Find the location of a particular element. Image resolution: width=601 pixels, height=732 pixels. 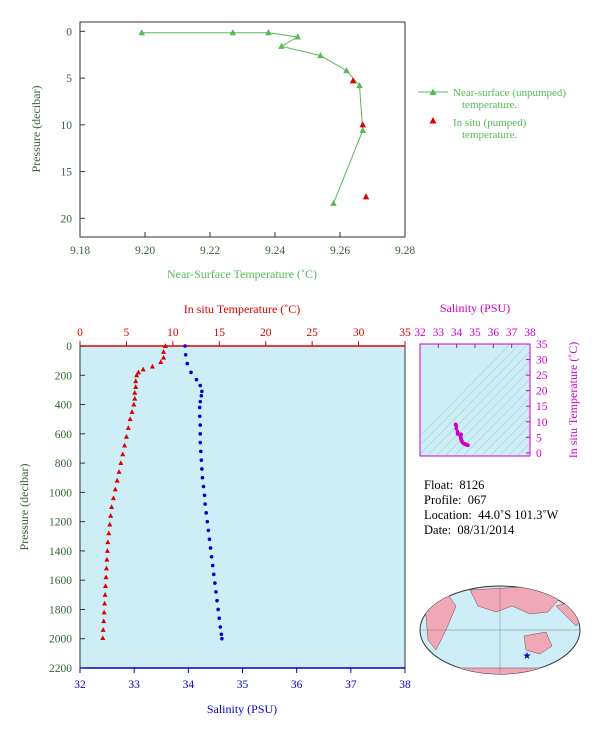

near-surface-y-tick-label: 20 is located at coordinates (67, 219).